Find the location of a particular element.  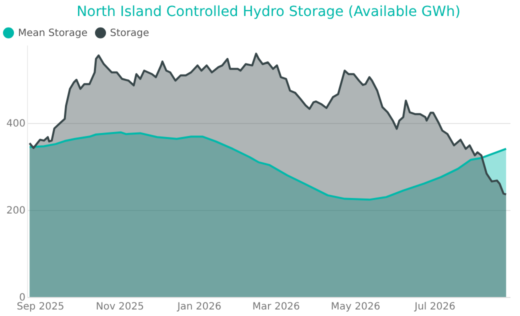

legend-label: Storage is located at coordinates (130, 33).